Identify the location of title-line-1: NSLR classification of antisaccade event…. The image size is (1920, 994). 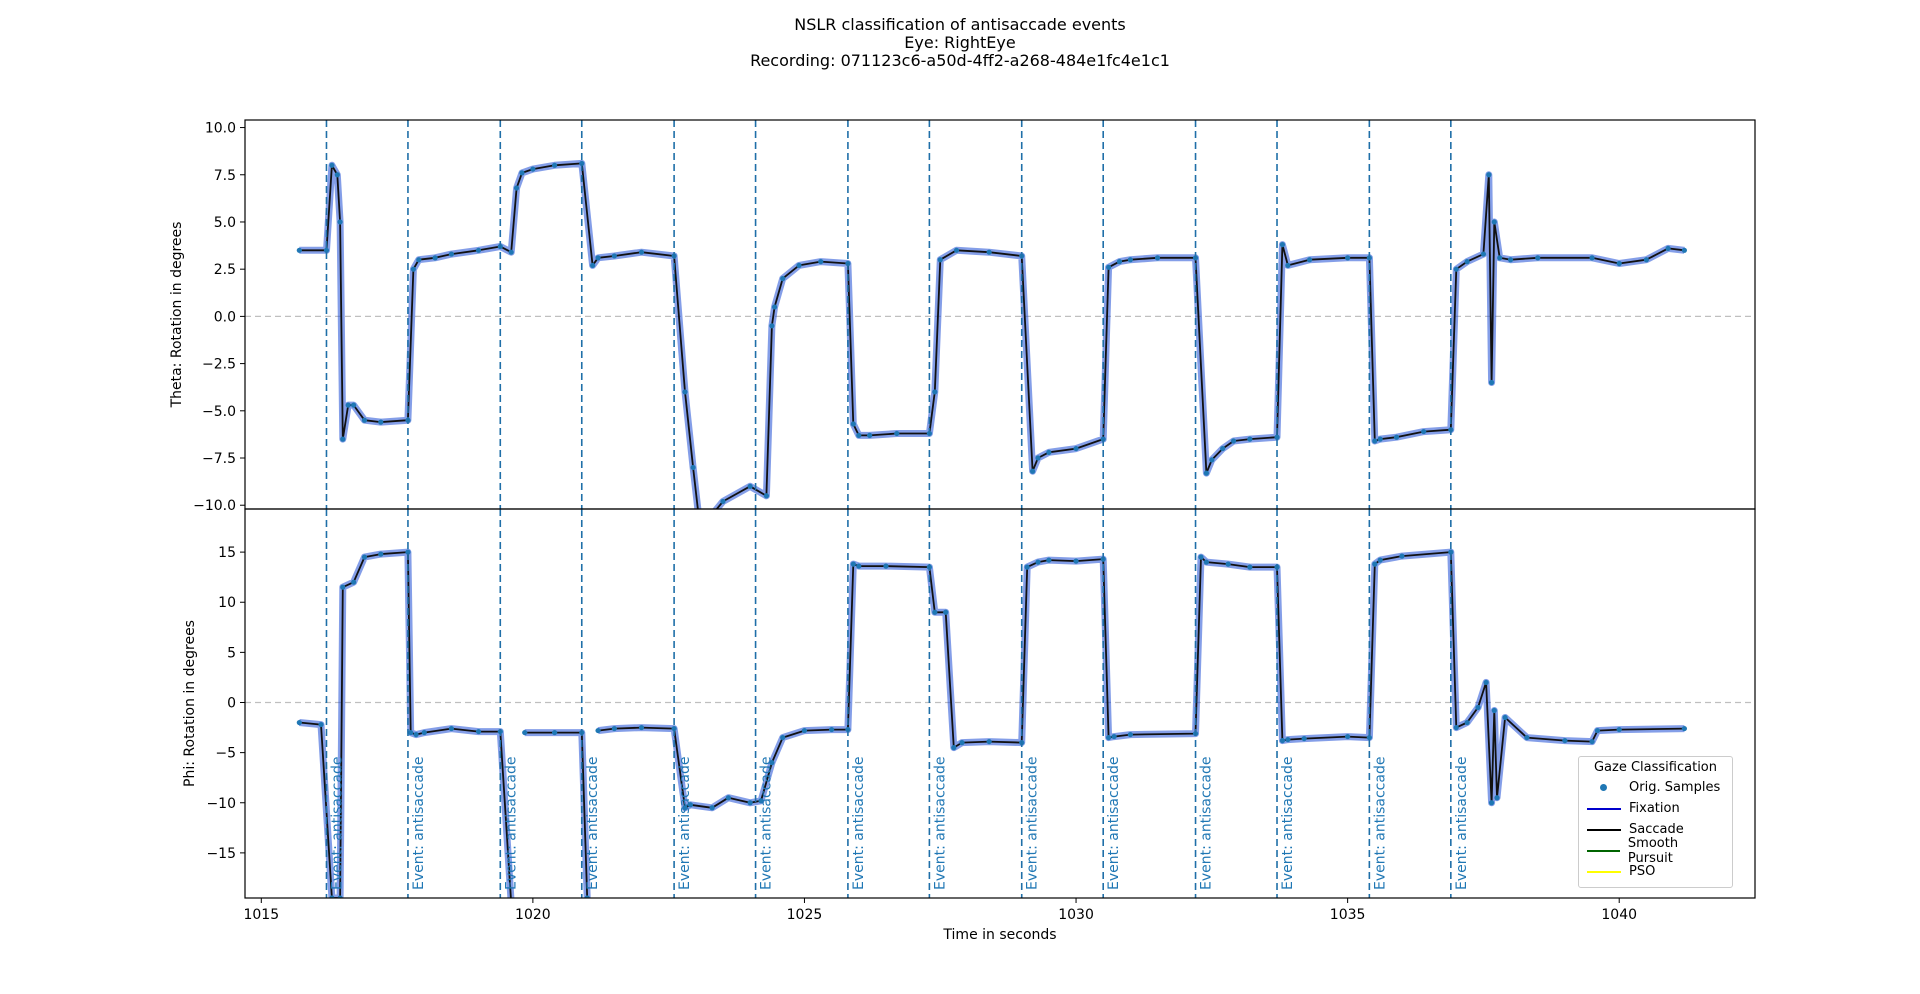
(960, 24).